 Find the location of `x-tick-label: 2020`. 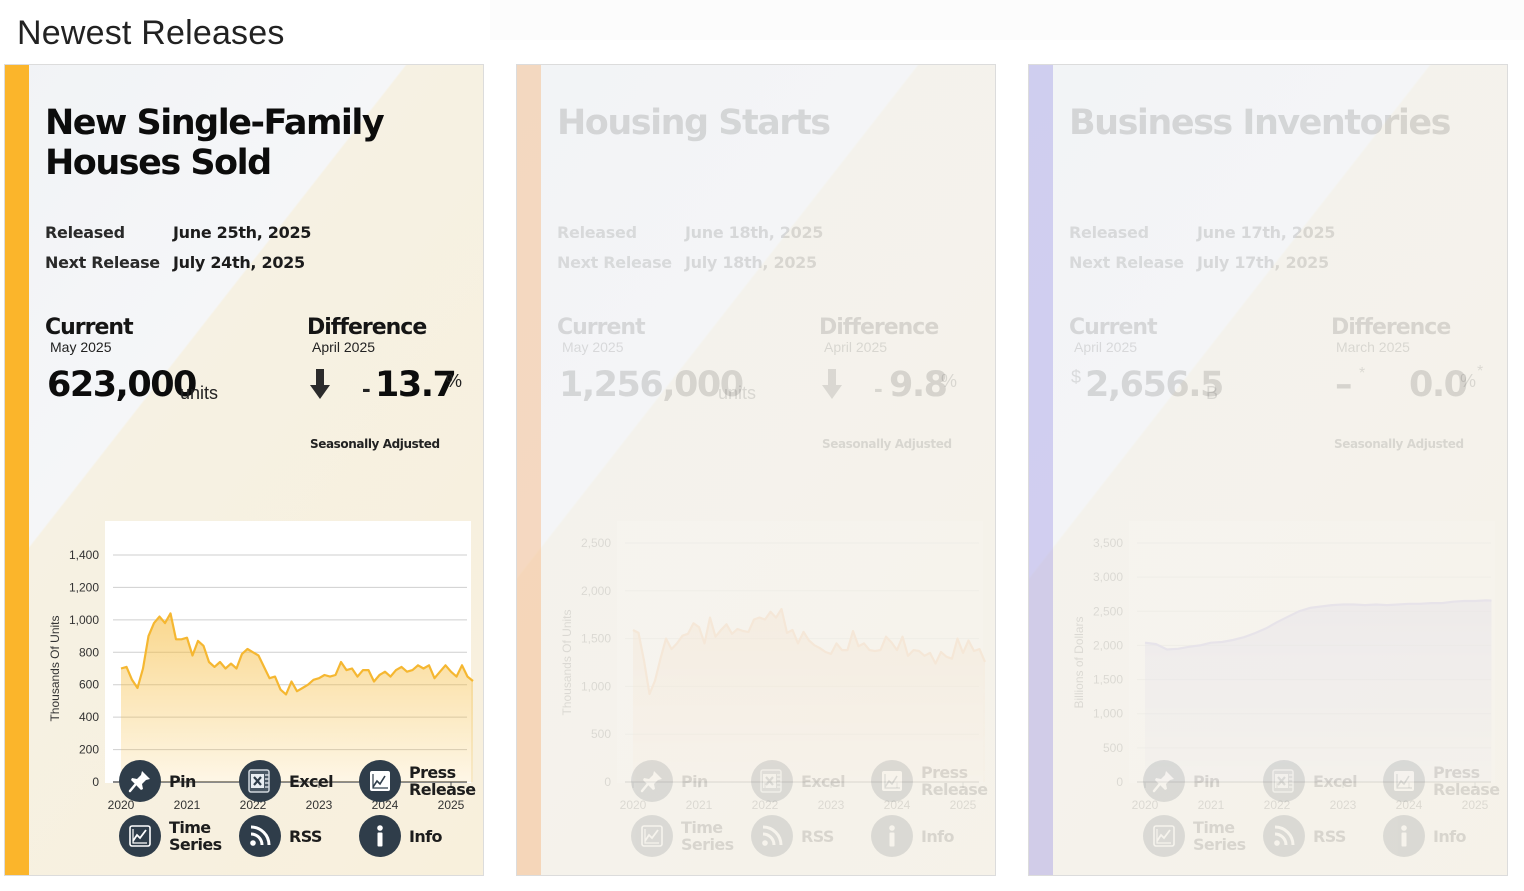

x-tick-label: 2020 is located at coordinates (633, 805).